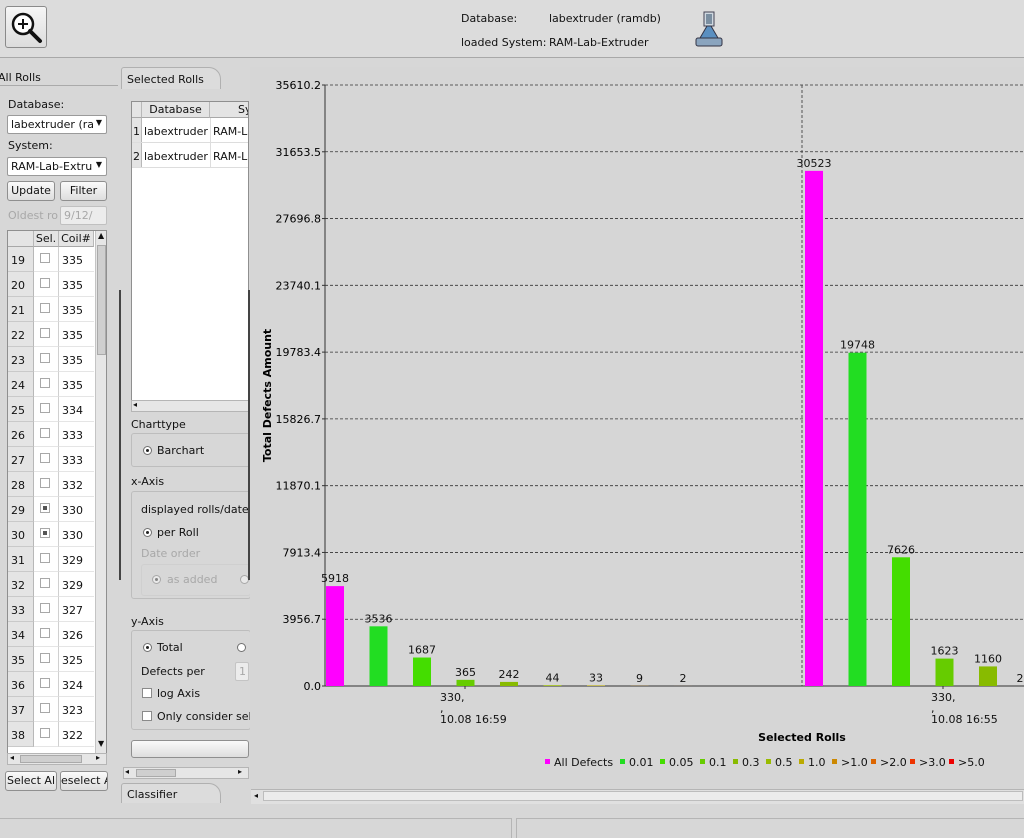  Describe the element at coordinates (57, 166) in the screenshot. I see `system-select: RAM-Lab-Extru ▼` at that location.